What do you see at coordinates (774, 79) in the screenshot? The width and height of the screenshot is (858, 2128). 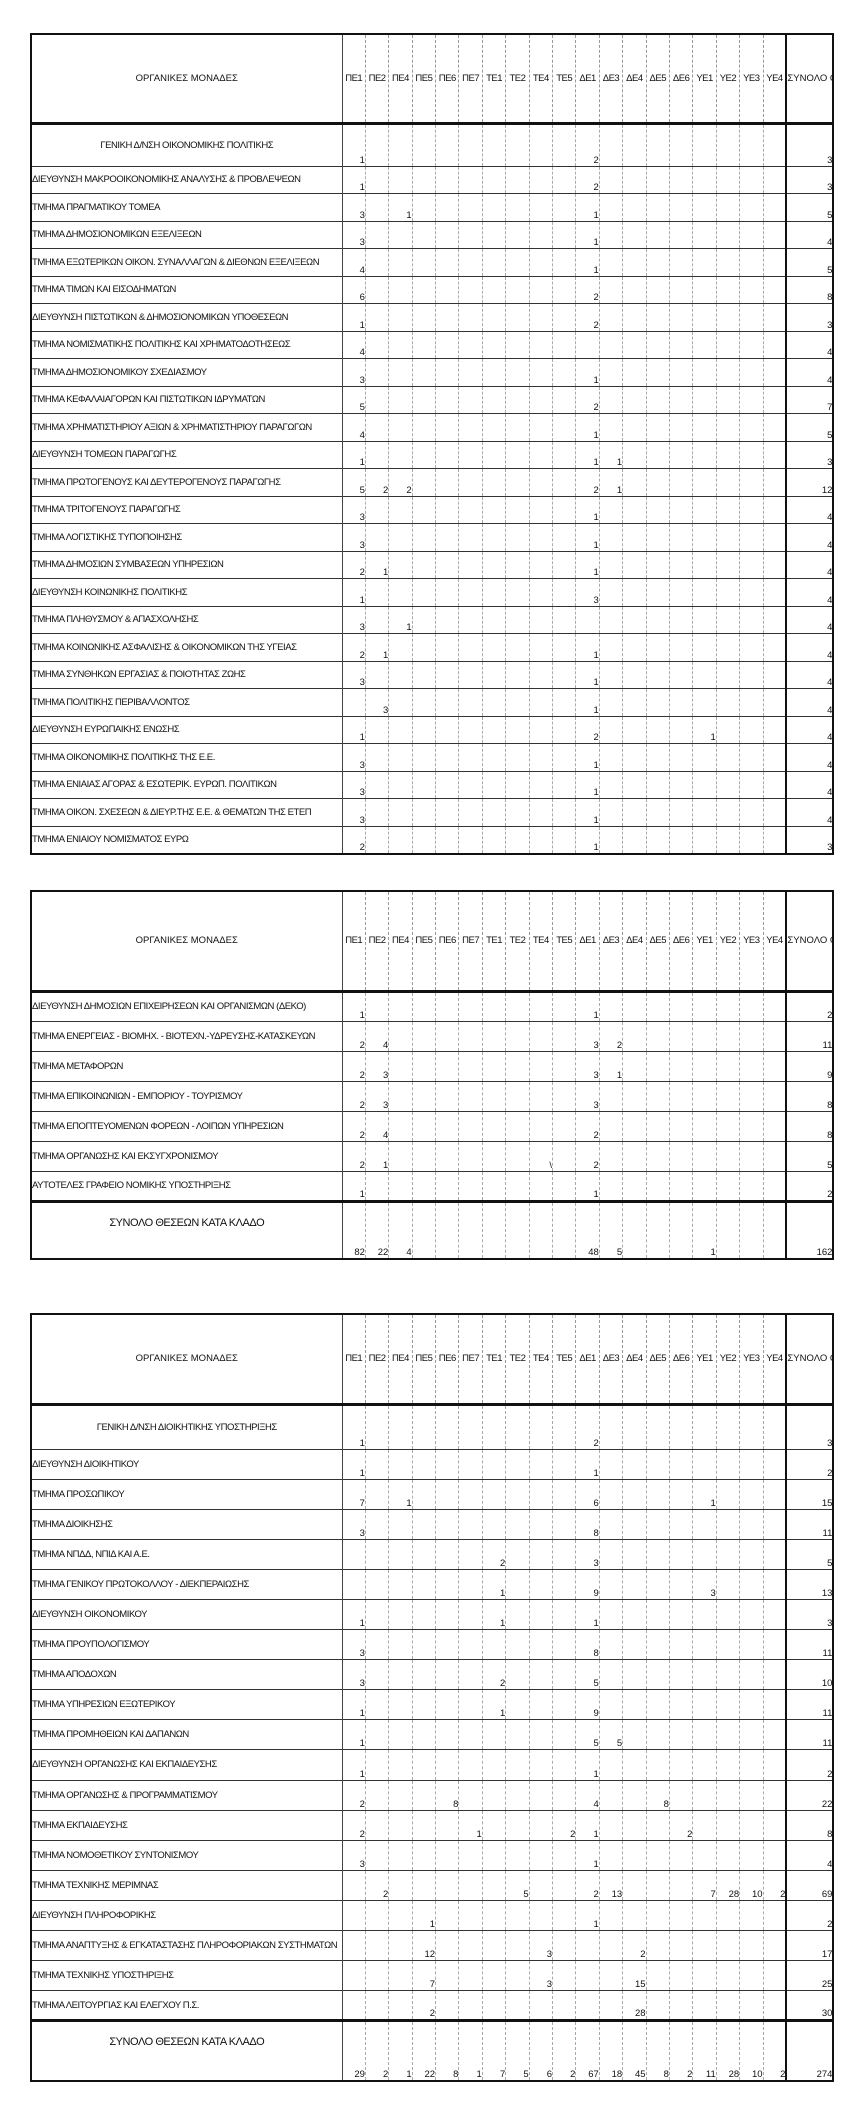 I see `column-header: ΥΕ4` at bounding box center [774, 79].